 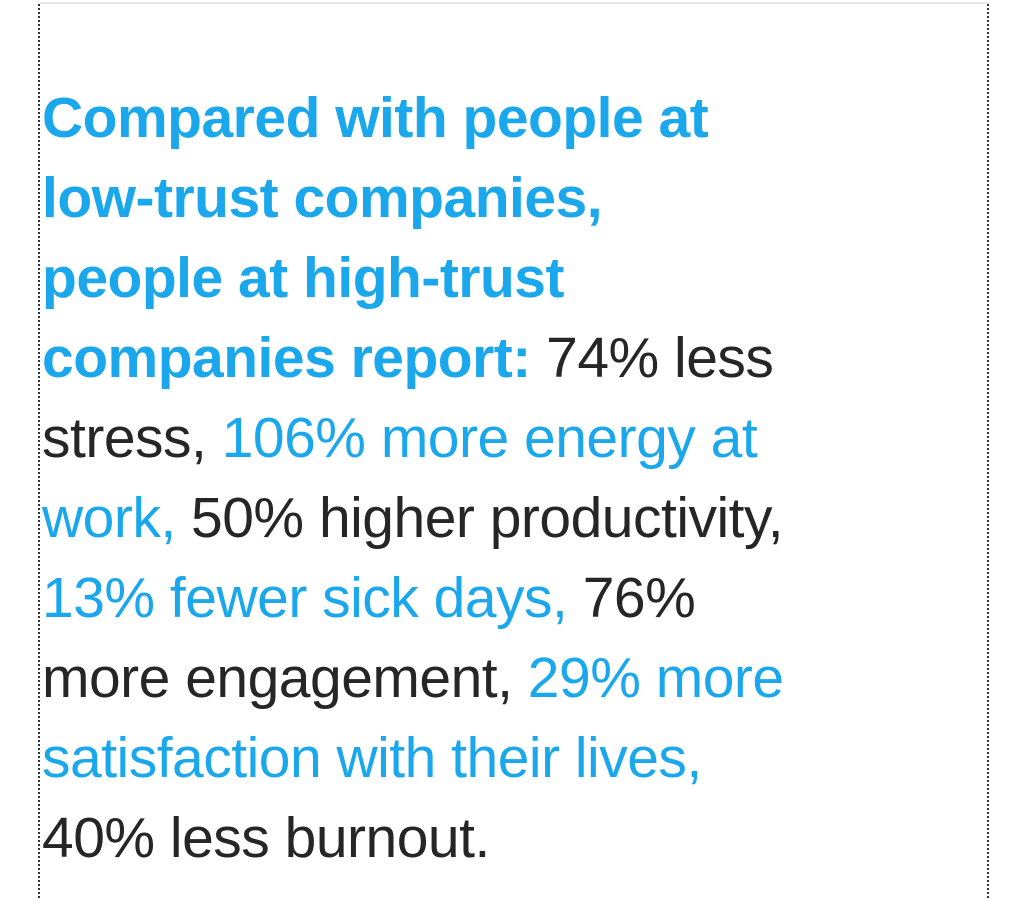 What do you see at coordinates (375, 118) in the screenshot?
I see `highlight-segment: Compared with people at` at bounding box center [375, 118].